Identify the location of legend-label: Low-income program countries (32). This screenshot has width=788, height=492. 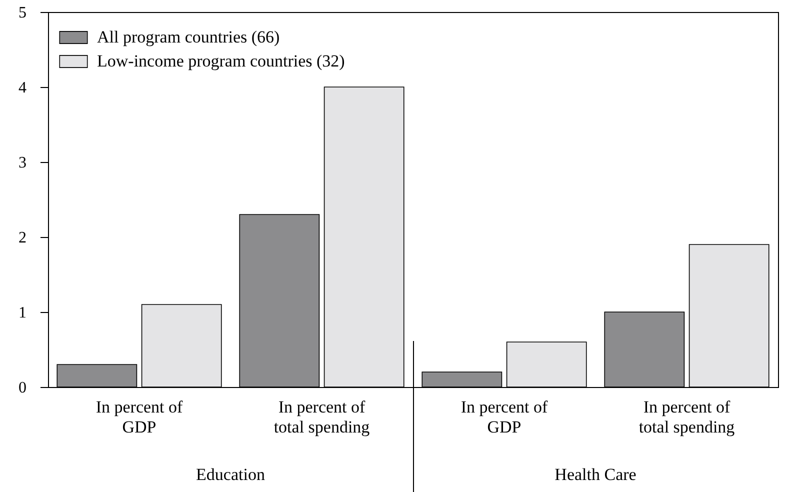
(221, 61).